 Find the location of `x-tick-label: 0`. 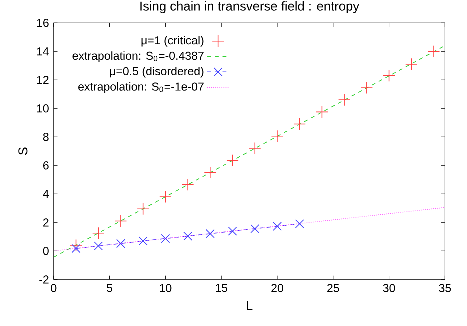

x-tick-label: 0 is located at coordinates (54, 288).